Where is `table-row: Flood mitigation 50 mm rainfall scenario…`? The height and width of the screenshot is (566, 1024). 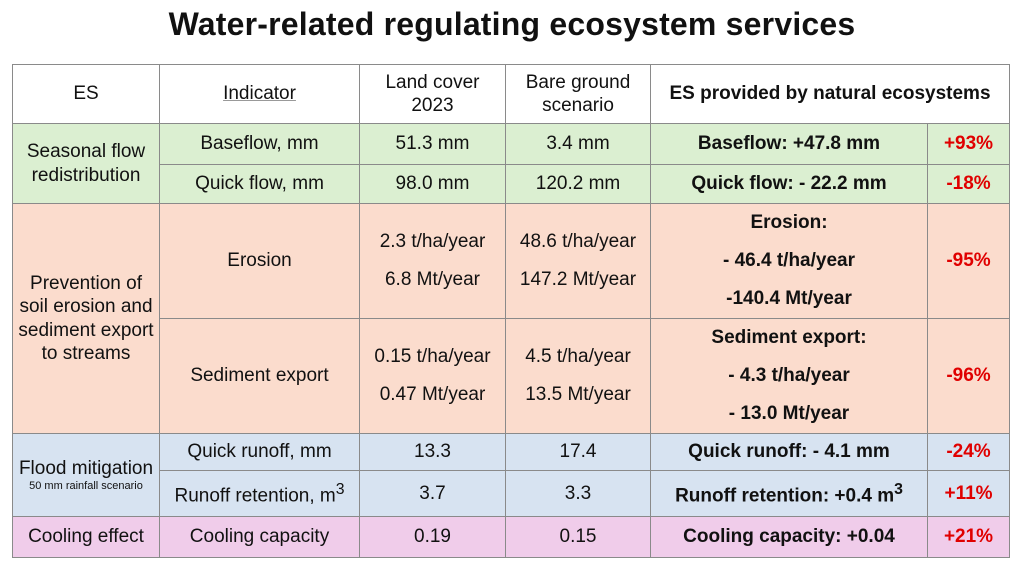 table-row: Flood mitigation 50 mm rainfall scenario… is located at coordinates (511, 475).